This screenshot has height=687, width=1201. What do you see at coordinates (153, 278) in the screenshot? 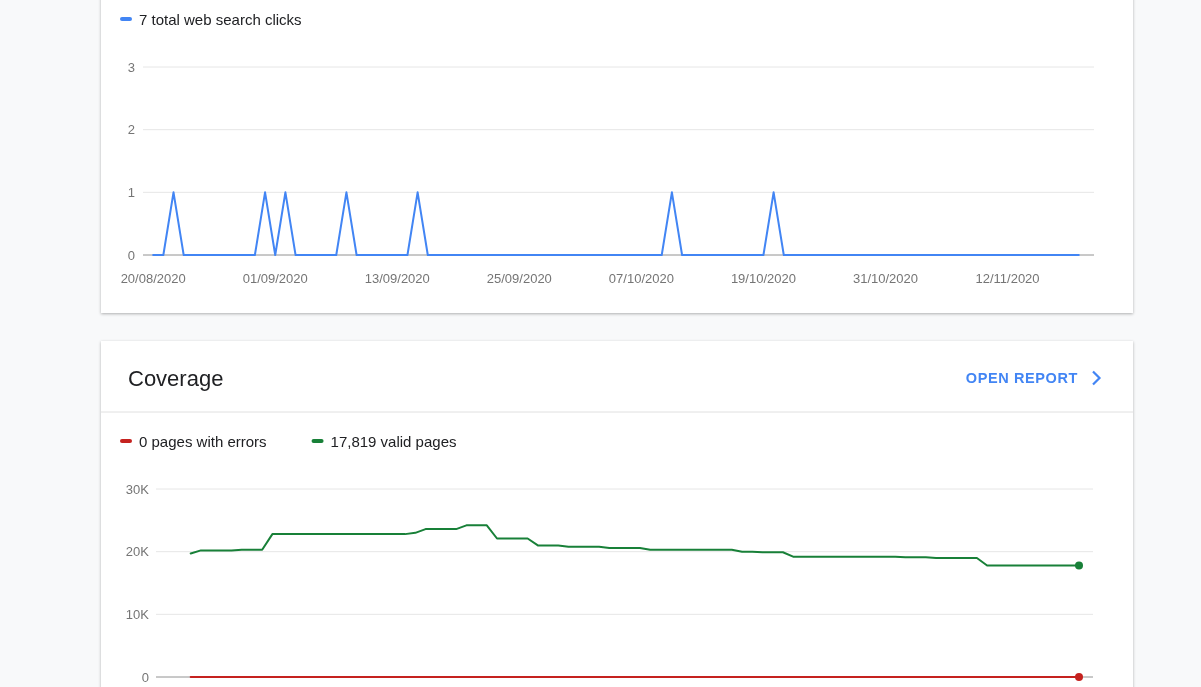
I see `x-tick-label: 20/08/2020` at bounding box center [153, 278].